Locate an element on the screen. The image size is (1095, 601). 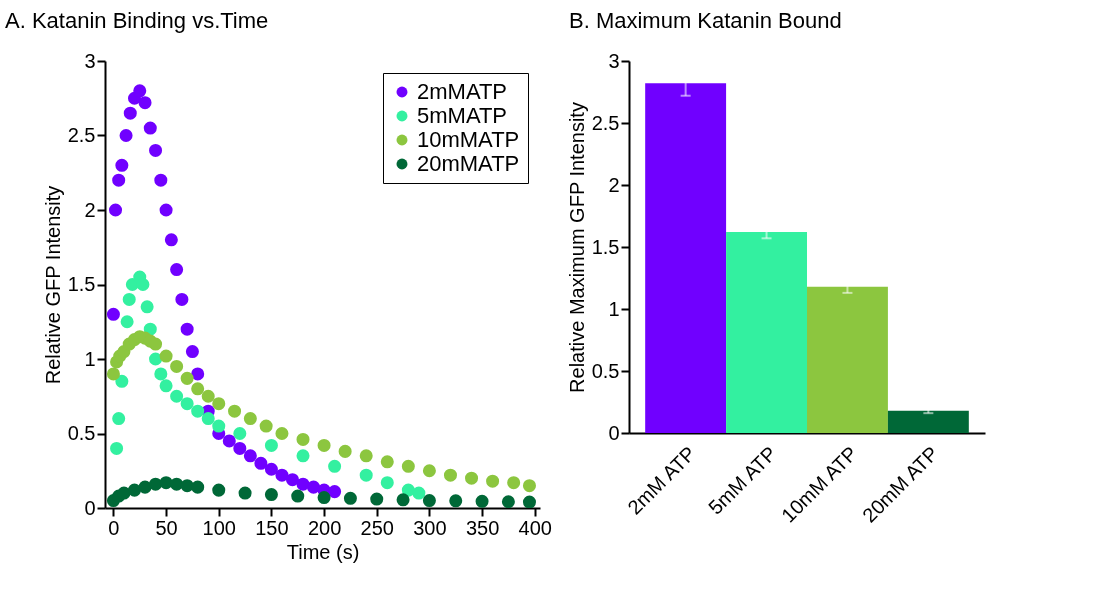
x-tick-label: 350 is located at coordinates (482, 527).